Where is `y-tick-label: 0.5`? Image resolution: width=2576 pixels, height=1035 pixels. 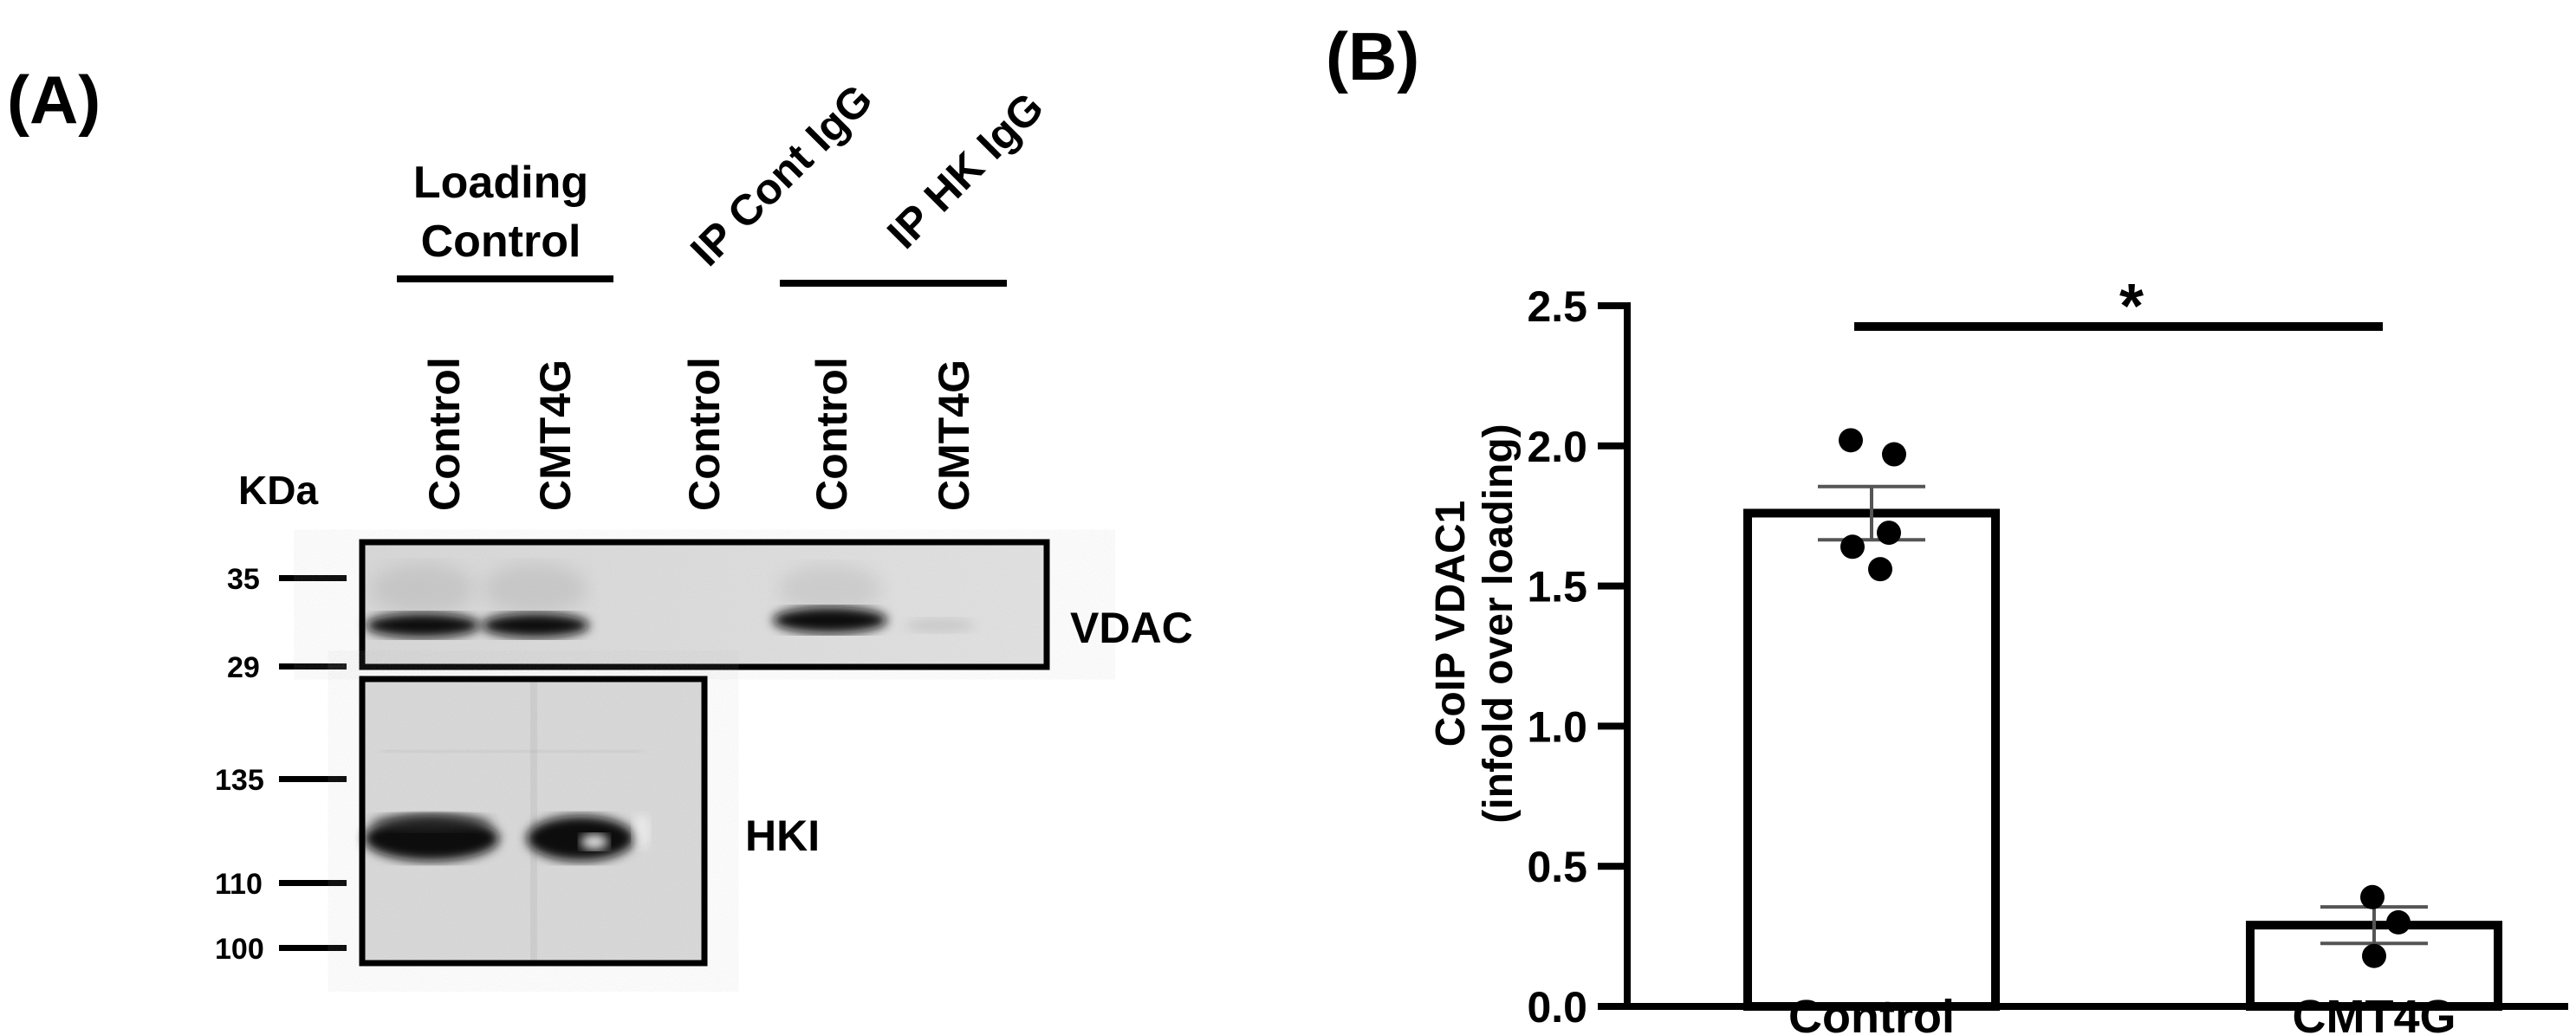
y-tick-label: 0.5 is located at coordinates (1557, 867).